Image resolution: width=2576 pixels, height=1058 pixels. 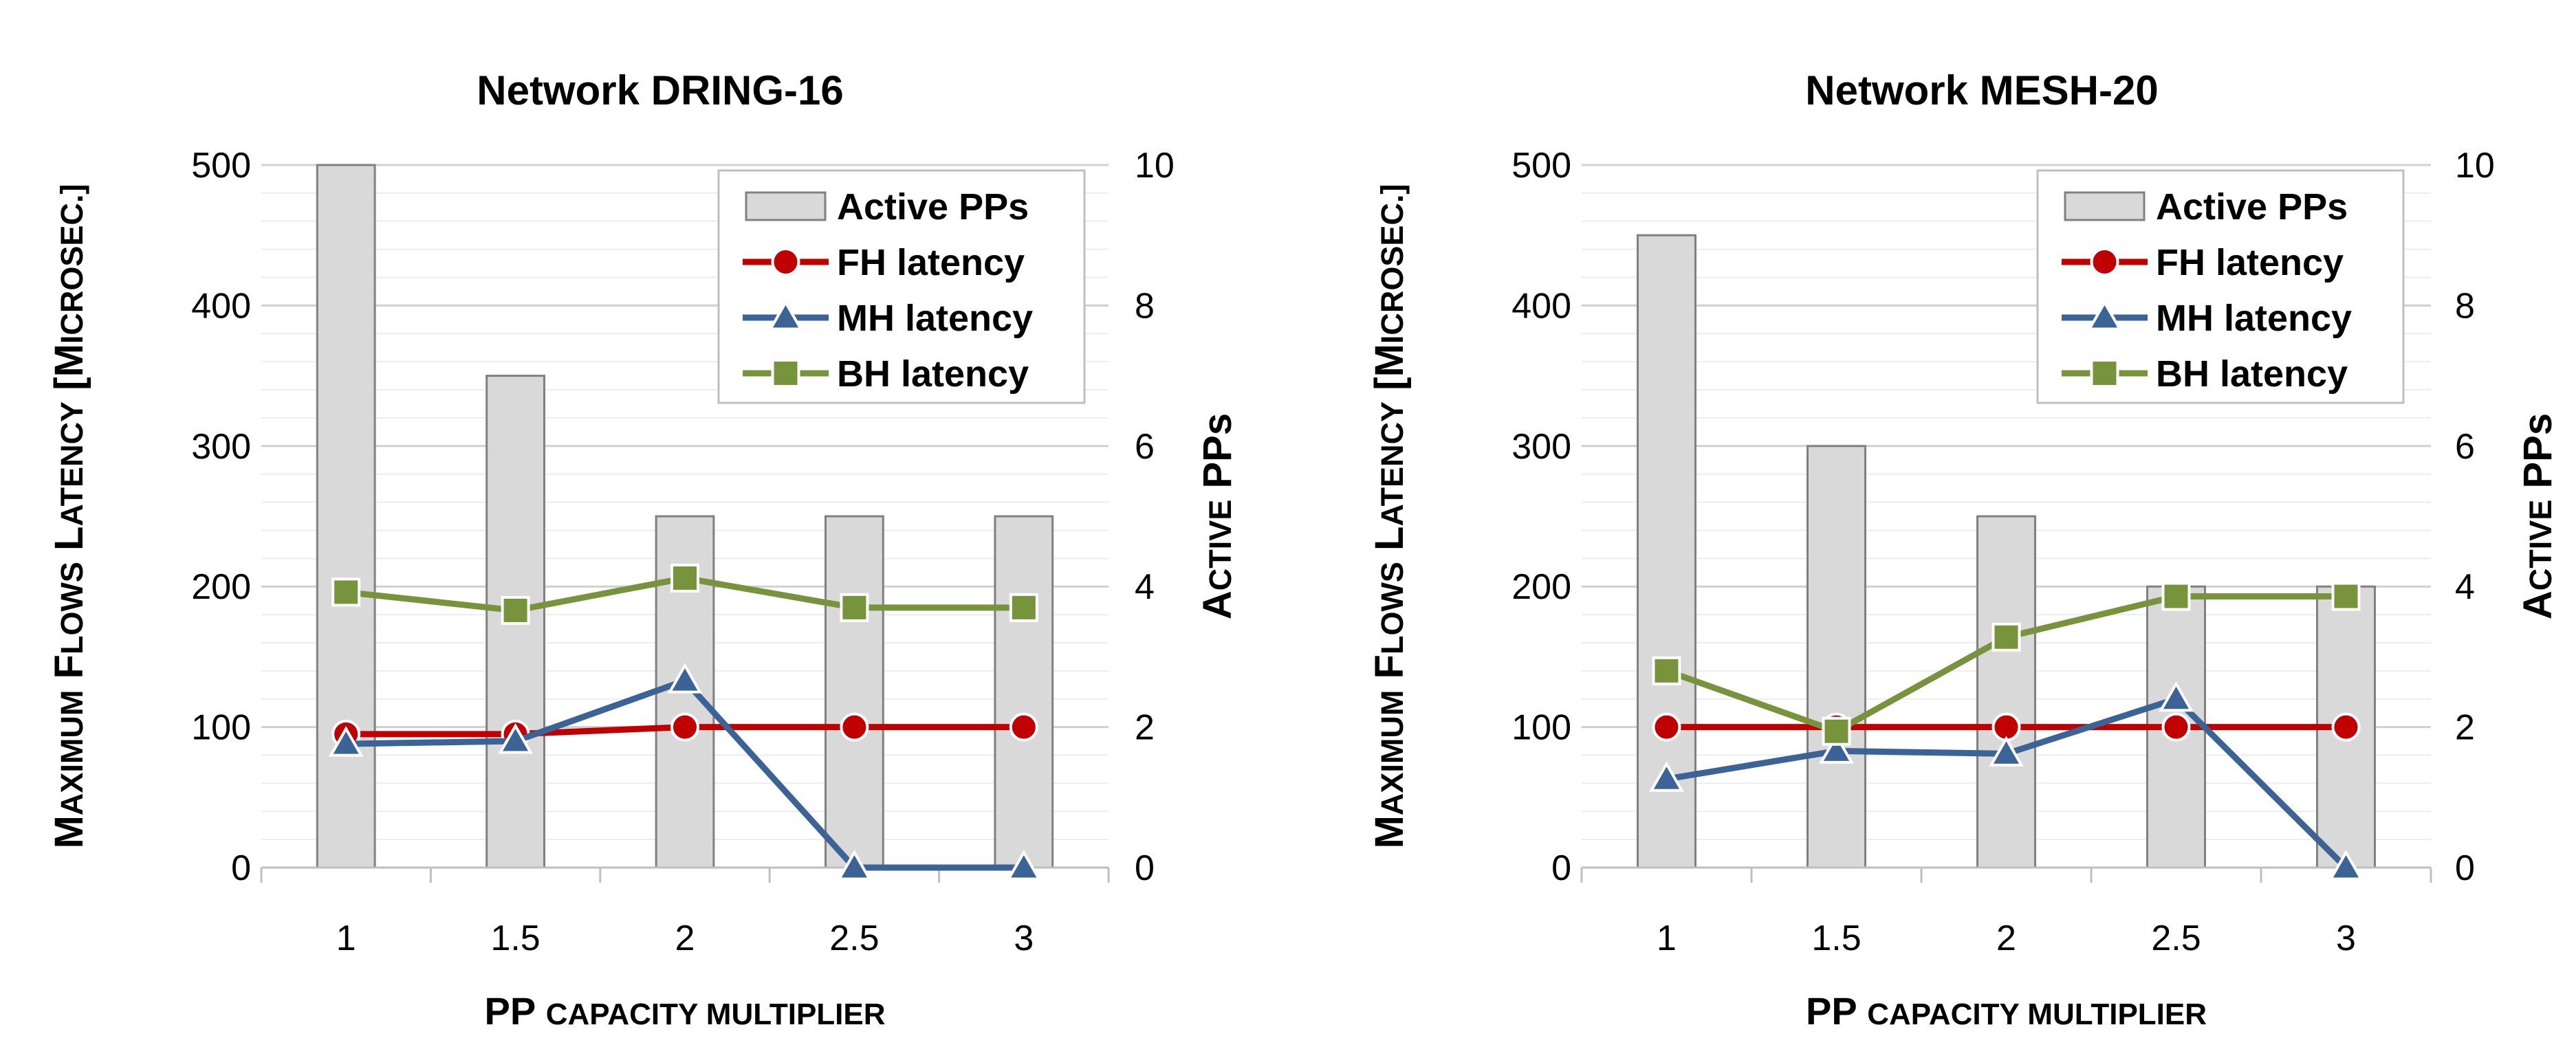 I want to click on x-tick-label: 1, so click(x=1667, y=938).